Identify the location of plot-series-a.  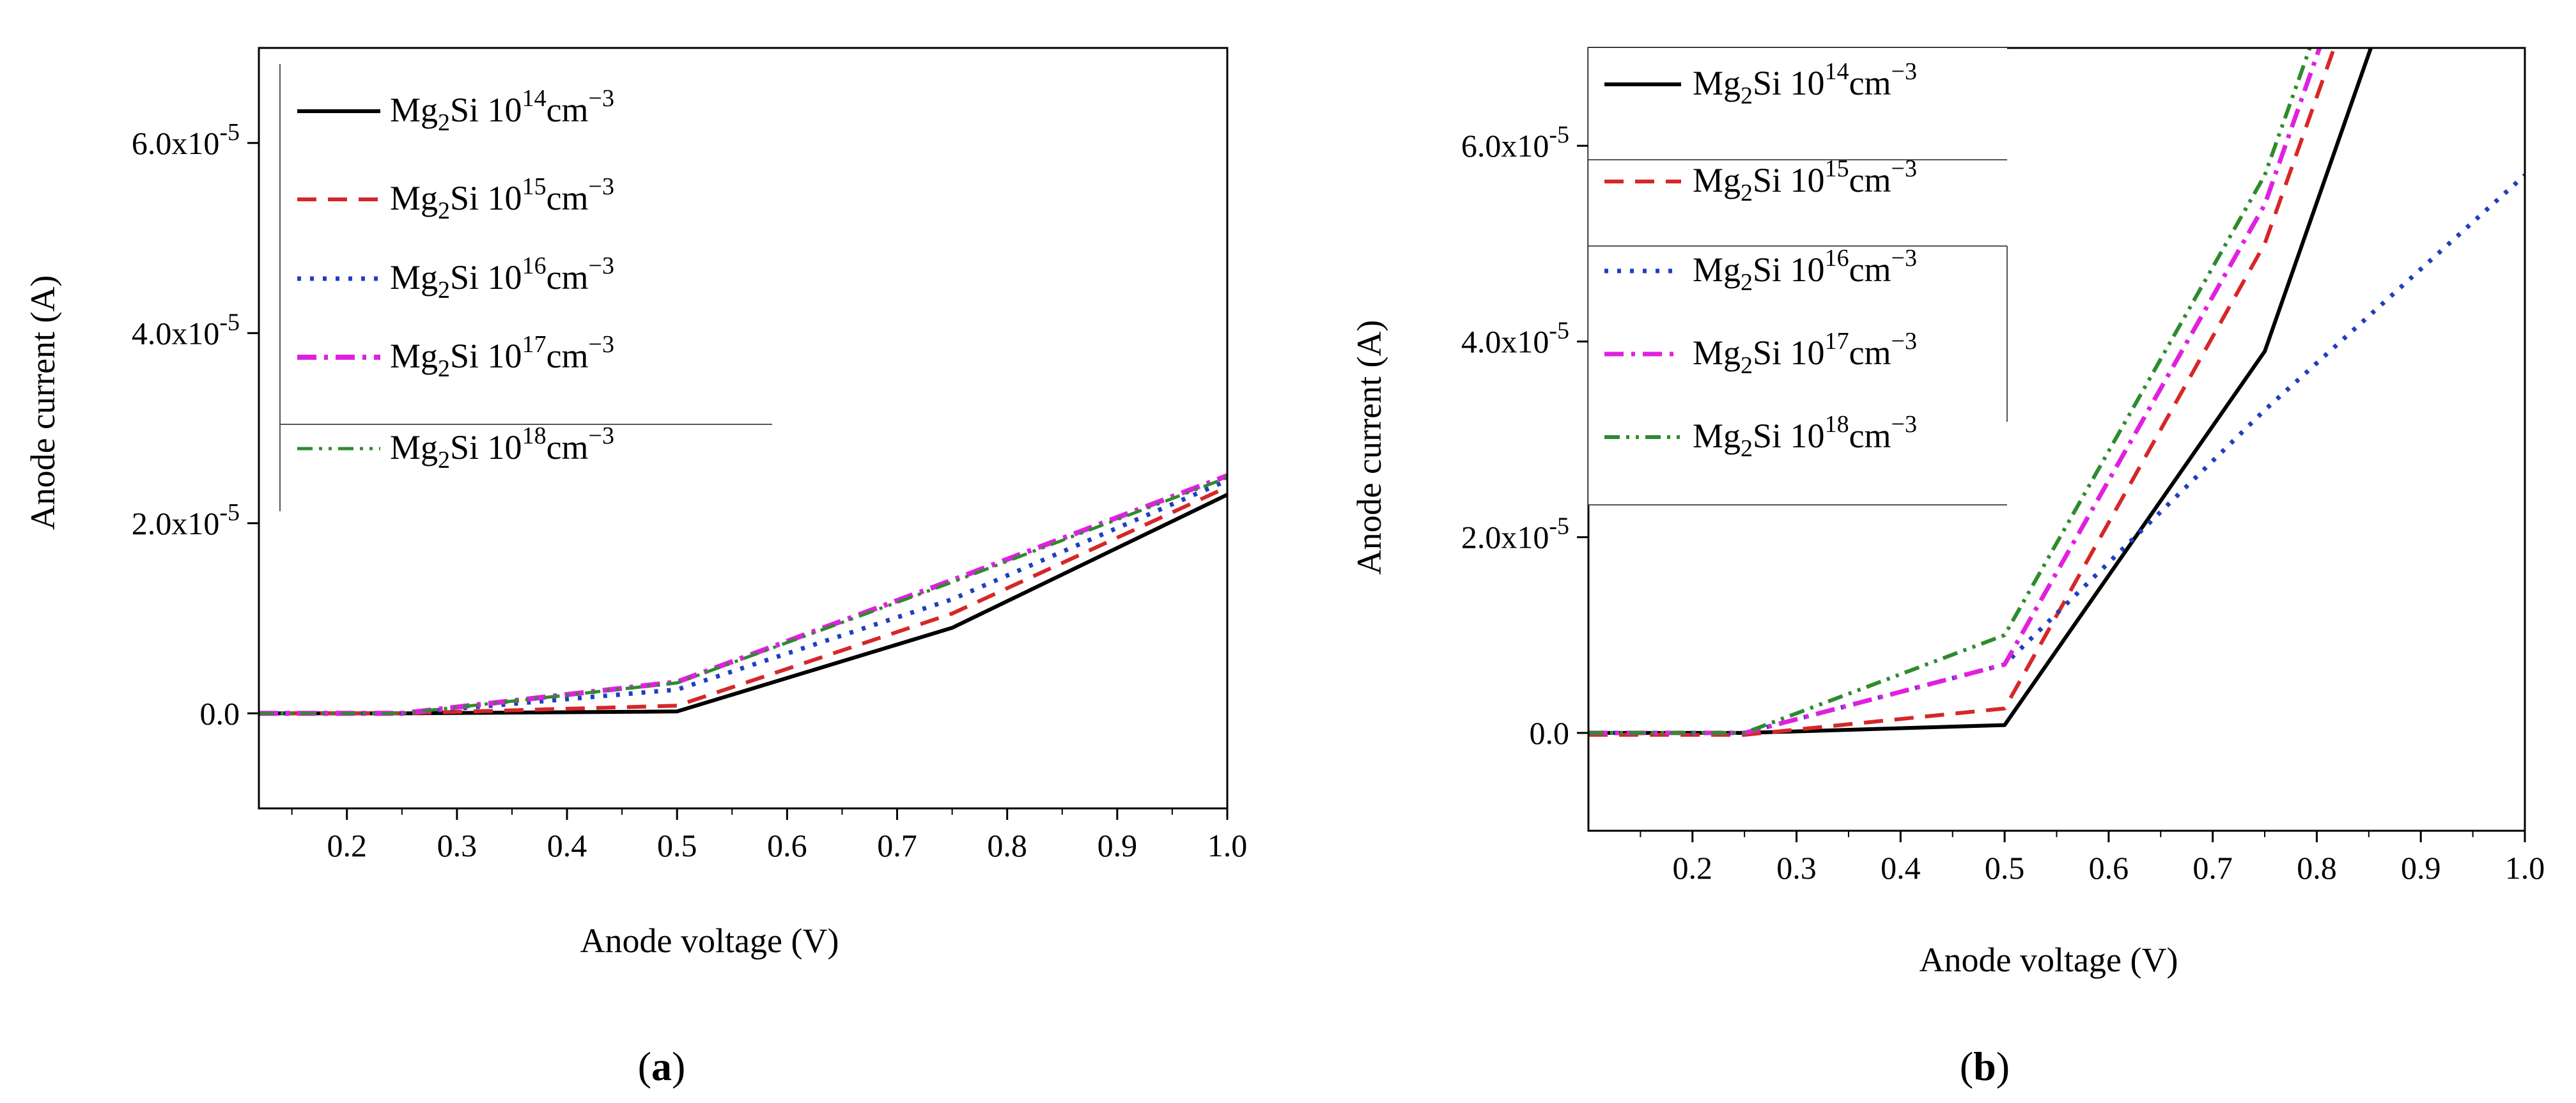
(743, 594).